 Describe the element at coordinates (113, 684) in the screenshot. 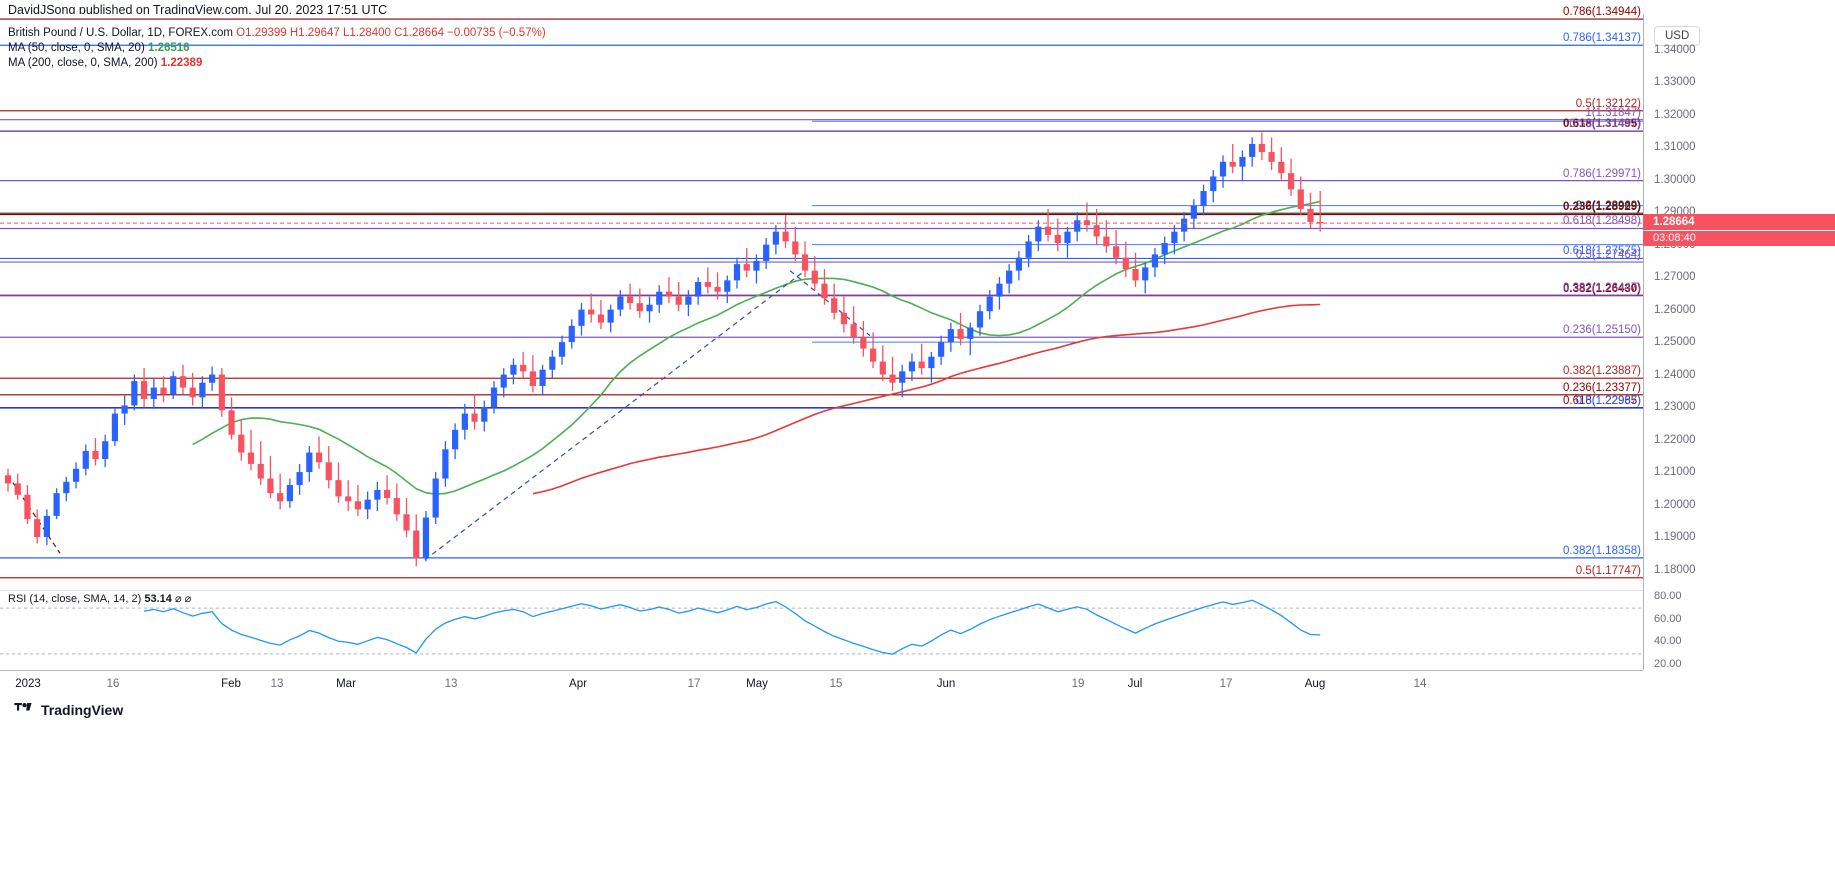

I see `time-tick: 16` at that location.